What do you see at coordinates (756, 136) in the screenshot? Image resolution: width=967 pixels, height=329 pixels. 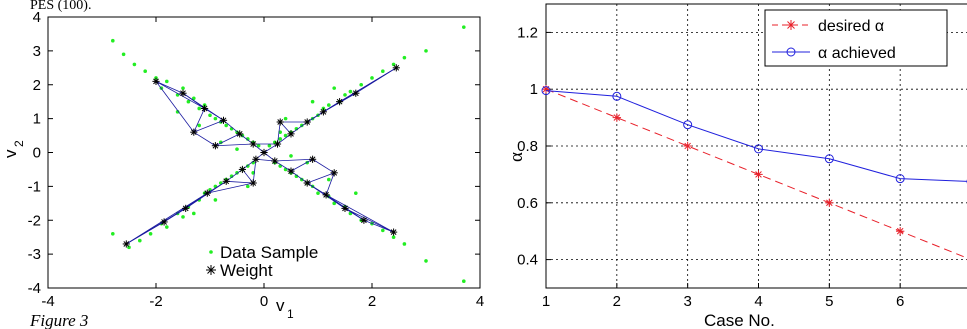 I see `achieved-alpha-line` at bounding box center [756, 136].